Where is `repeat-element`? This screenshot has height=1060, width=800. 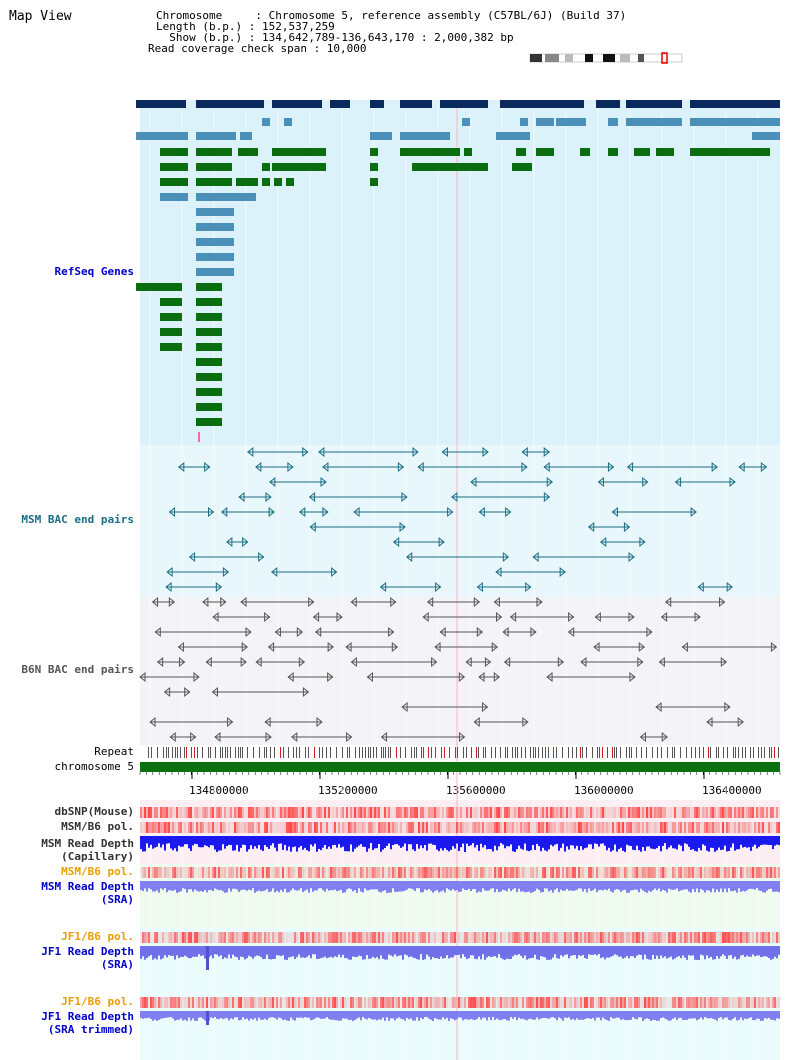
repeat-element is located at coordinates (202, 752).